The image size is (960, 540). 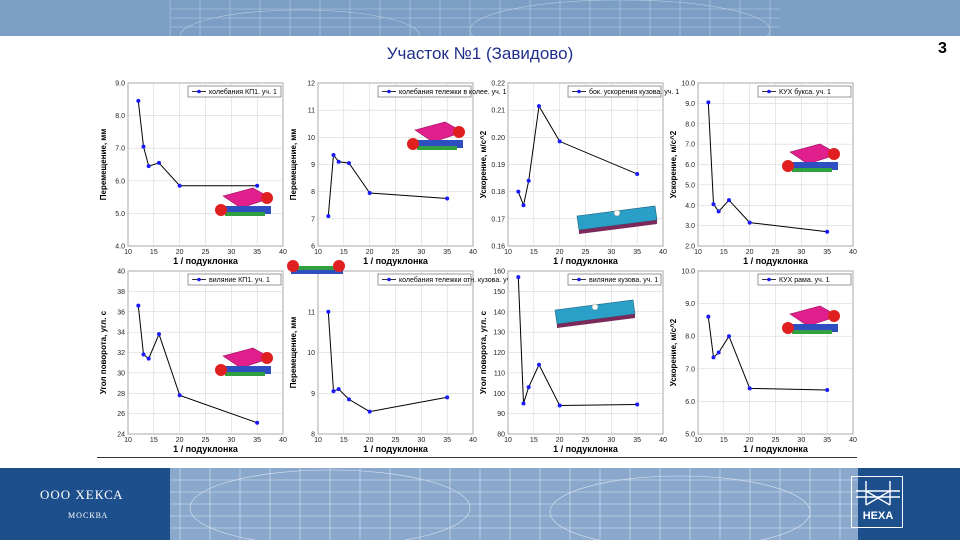 I want to click on company-block: ООО ХЕКСА МОСКВА, so click(x=85, y=504).